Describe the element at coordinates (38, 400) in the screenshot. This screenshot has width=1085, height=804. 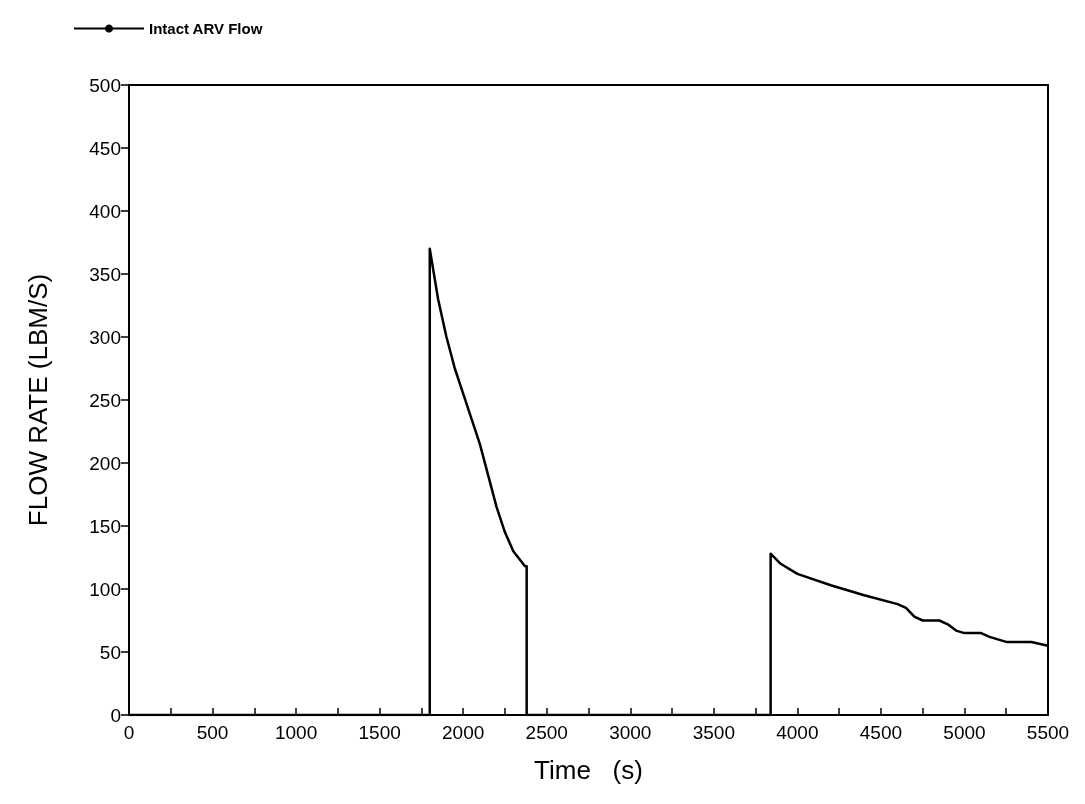
I see `y-axis-title: FLOW RATE (LBM/S)` at that location.